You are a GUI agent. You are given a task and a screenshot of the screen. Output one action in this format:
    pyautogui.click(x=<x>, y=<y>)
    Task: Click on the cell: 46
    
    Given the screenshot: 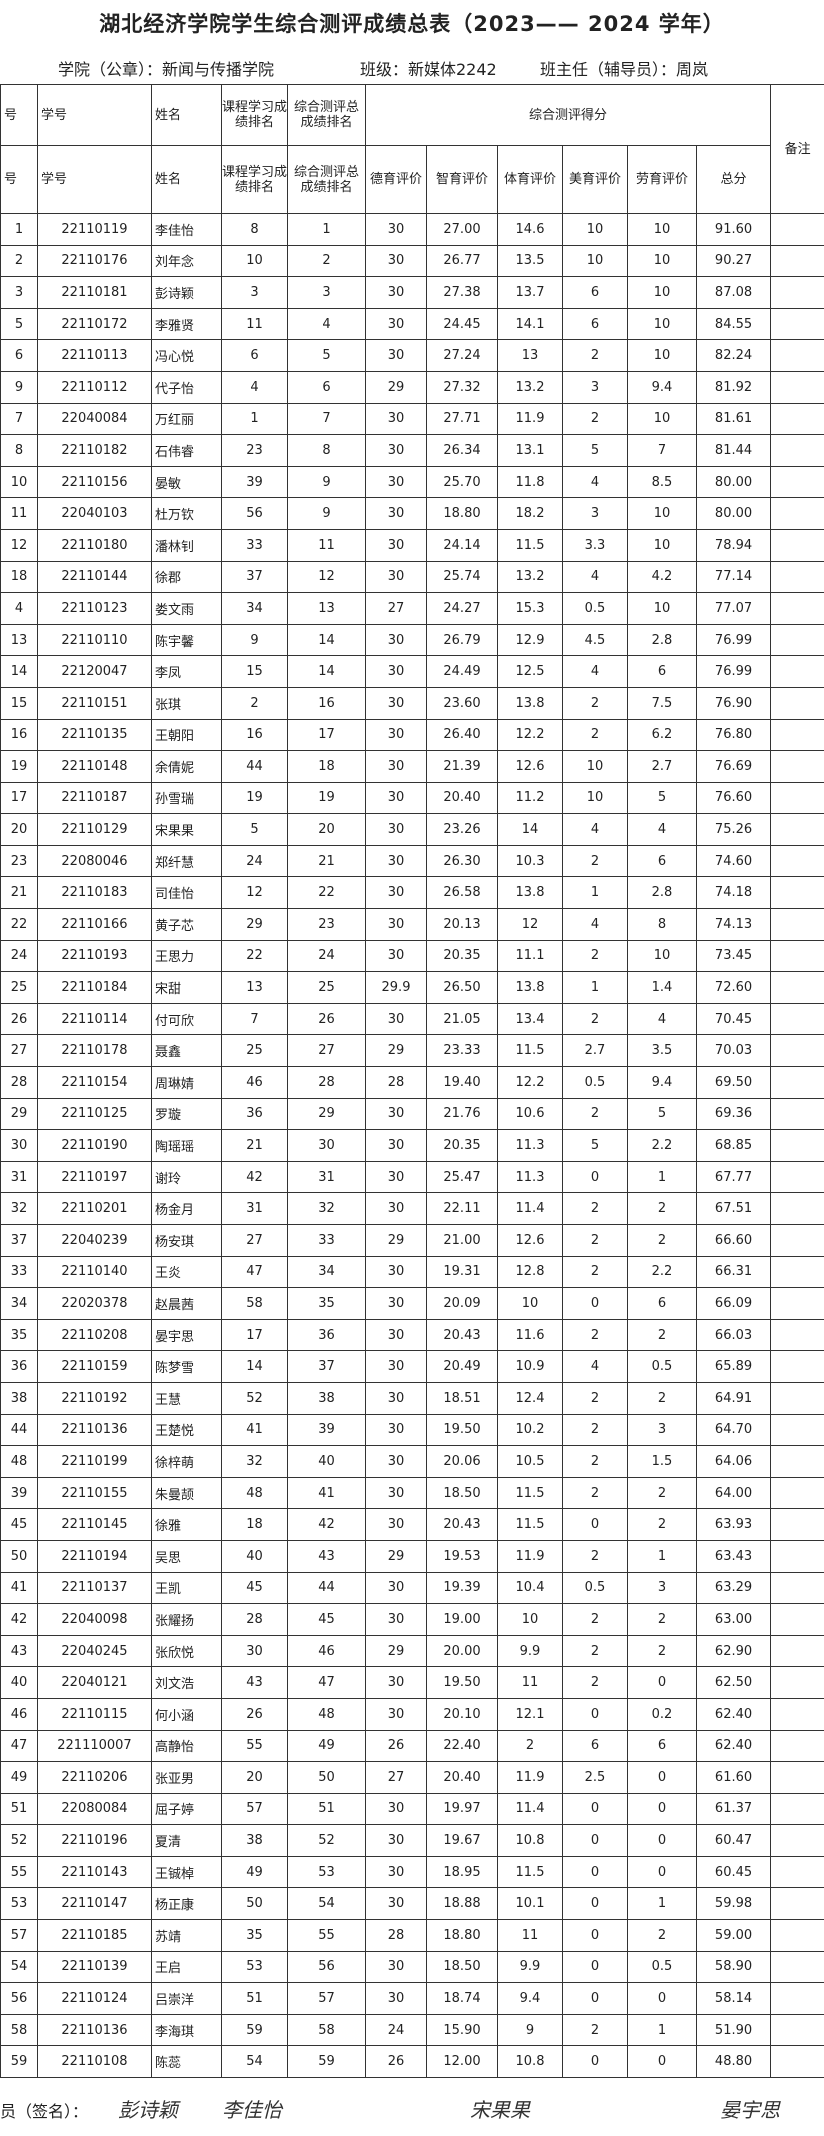 What is the action you would take?
    pyautogui.click(x=326, y=1651)
    